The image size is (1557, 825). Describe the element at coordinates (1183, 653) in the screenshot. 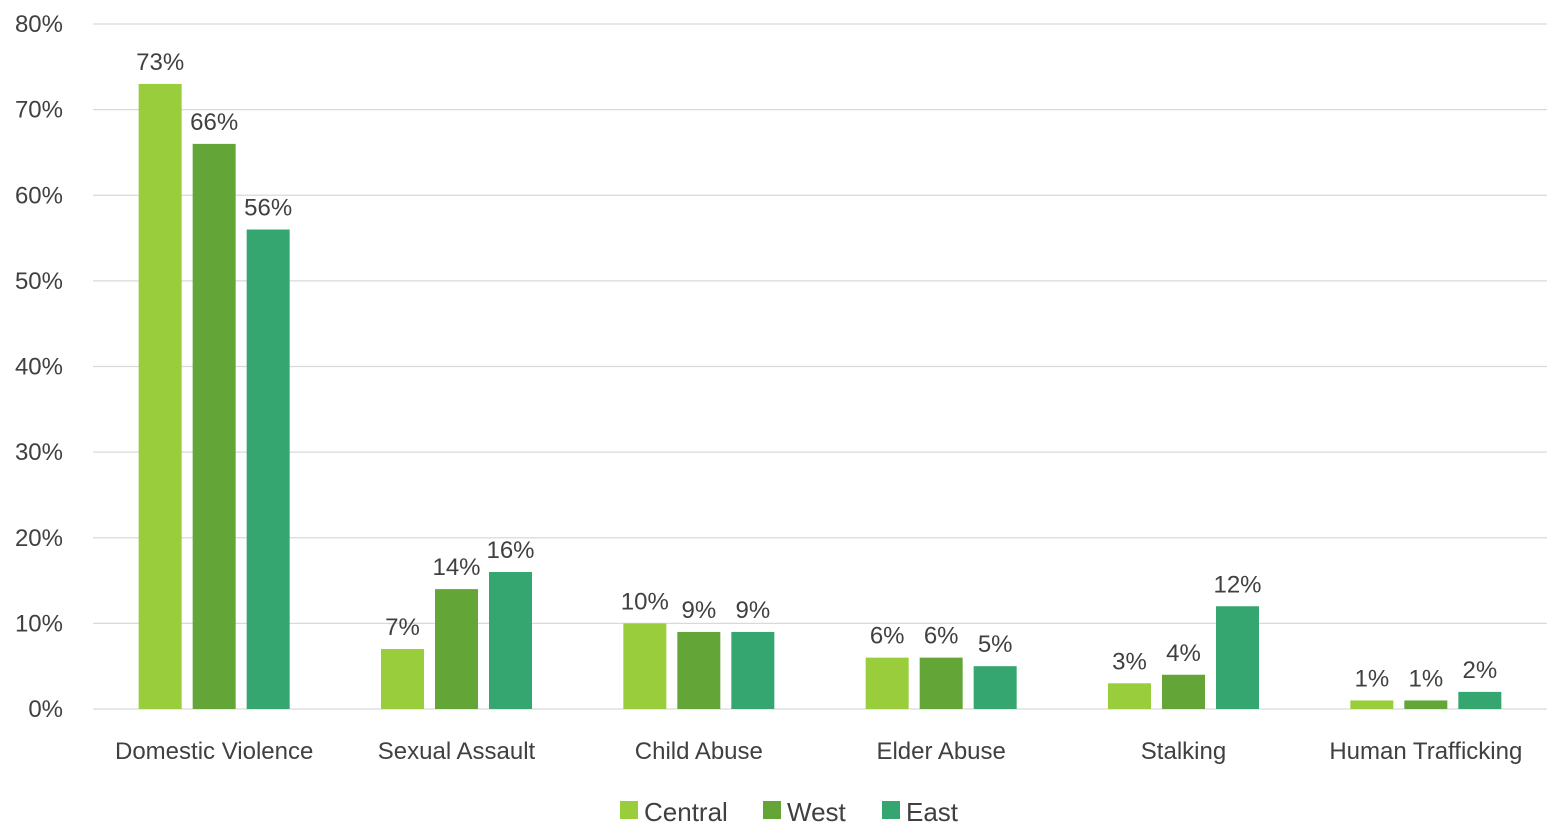

I see `data-label: 4%` at that location.